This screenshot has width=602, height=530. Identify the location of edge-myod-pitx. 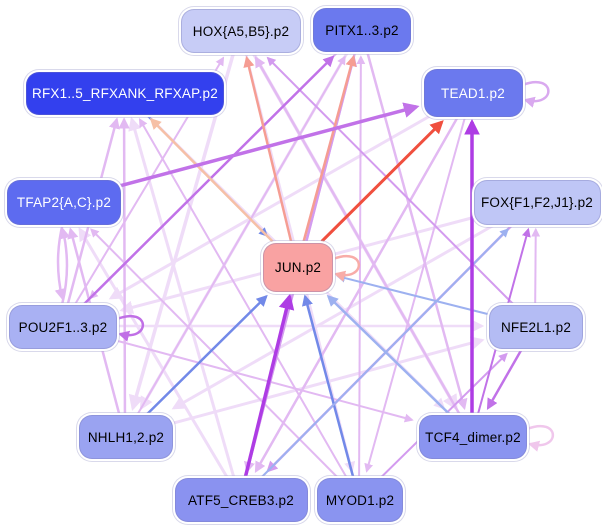
(361, 266).